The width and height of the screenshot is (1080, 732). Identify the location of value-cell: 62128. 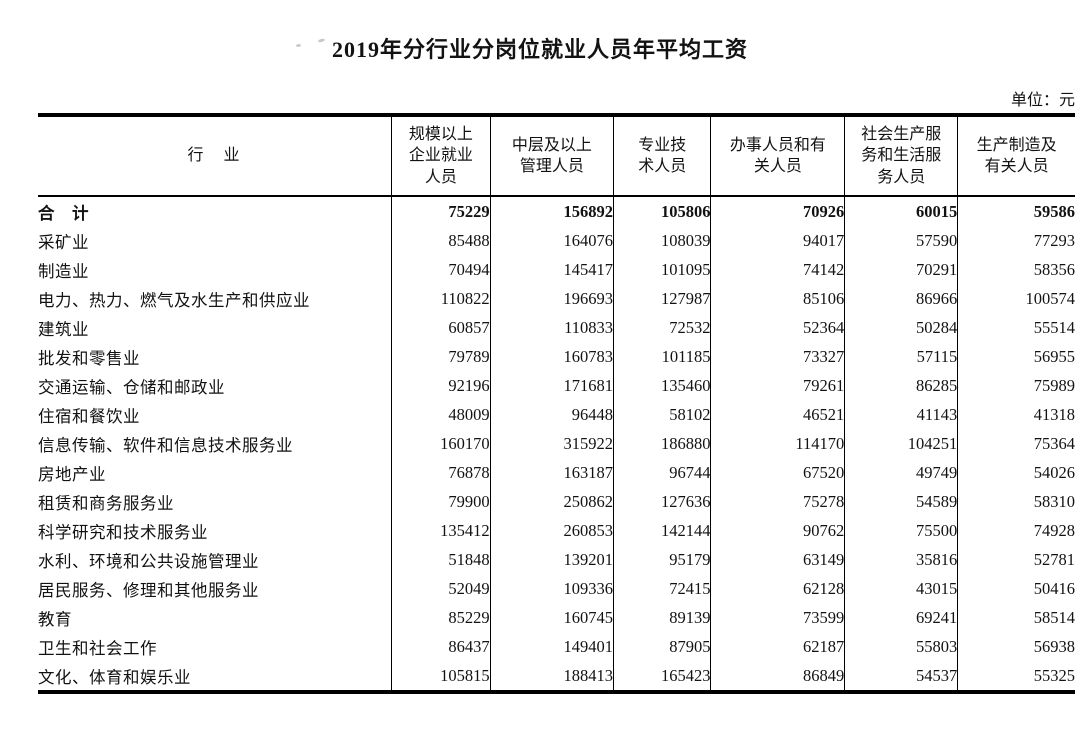
(777, 588).